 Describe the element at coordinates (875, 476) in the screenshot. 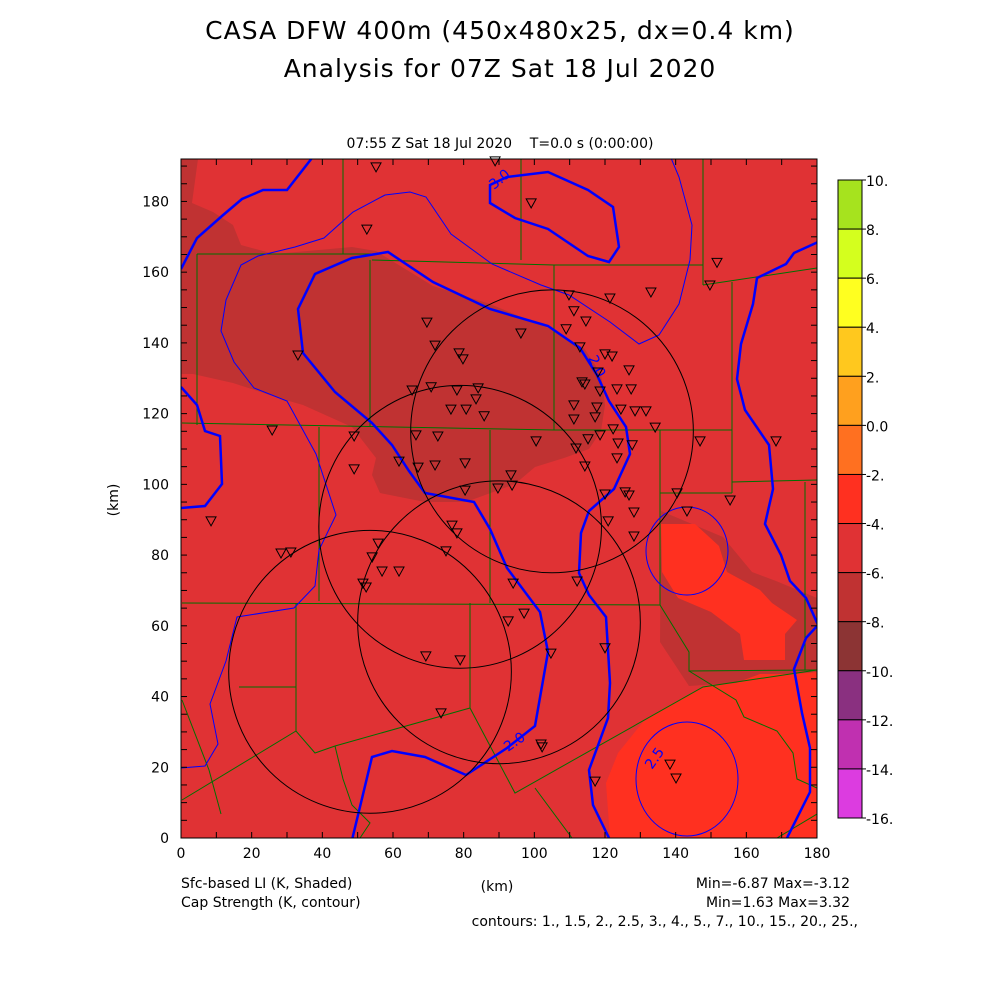

I see `colorbar-label: -2.` at that location.